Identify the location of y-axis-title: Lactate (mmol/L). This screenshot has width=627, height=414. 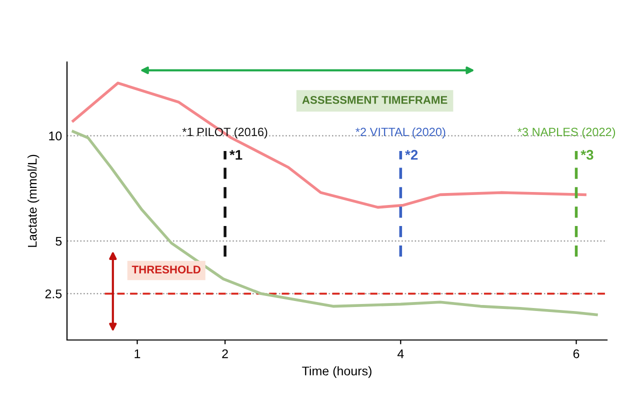
(34, 200).